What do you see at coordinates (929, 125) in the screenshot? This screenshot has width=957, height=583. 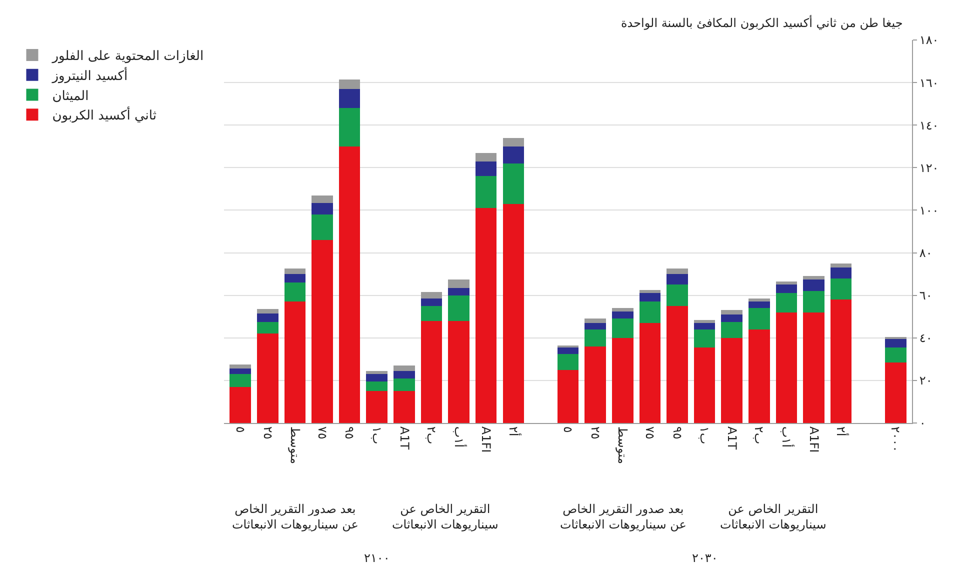 I see `y-tick-label: ١٤٠` at bounding box center [929, 125].